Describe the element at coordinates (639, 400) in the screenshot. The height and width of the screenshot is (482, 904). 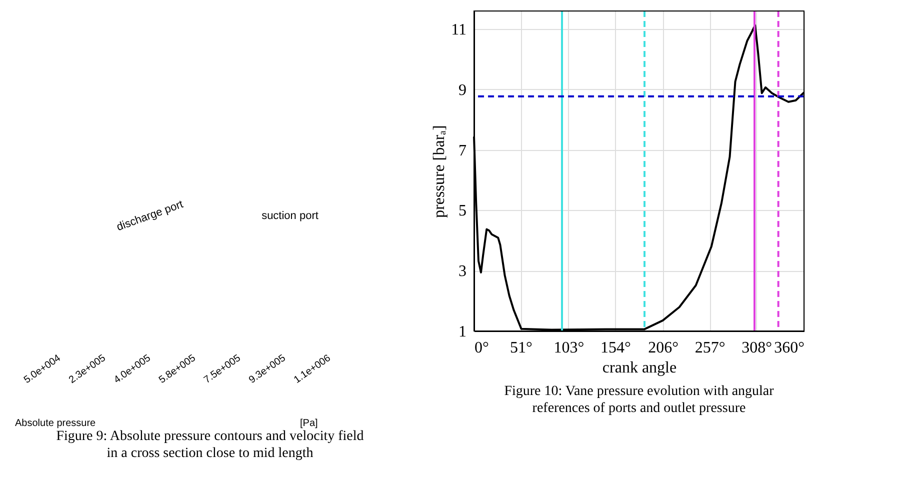
I see `caption: Figure 10: Vane pressure evolution with angular references of ports and outlet pressure` at that location.